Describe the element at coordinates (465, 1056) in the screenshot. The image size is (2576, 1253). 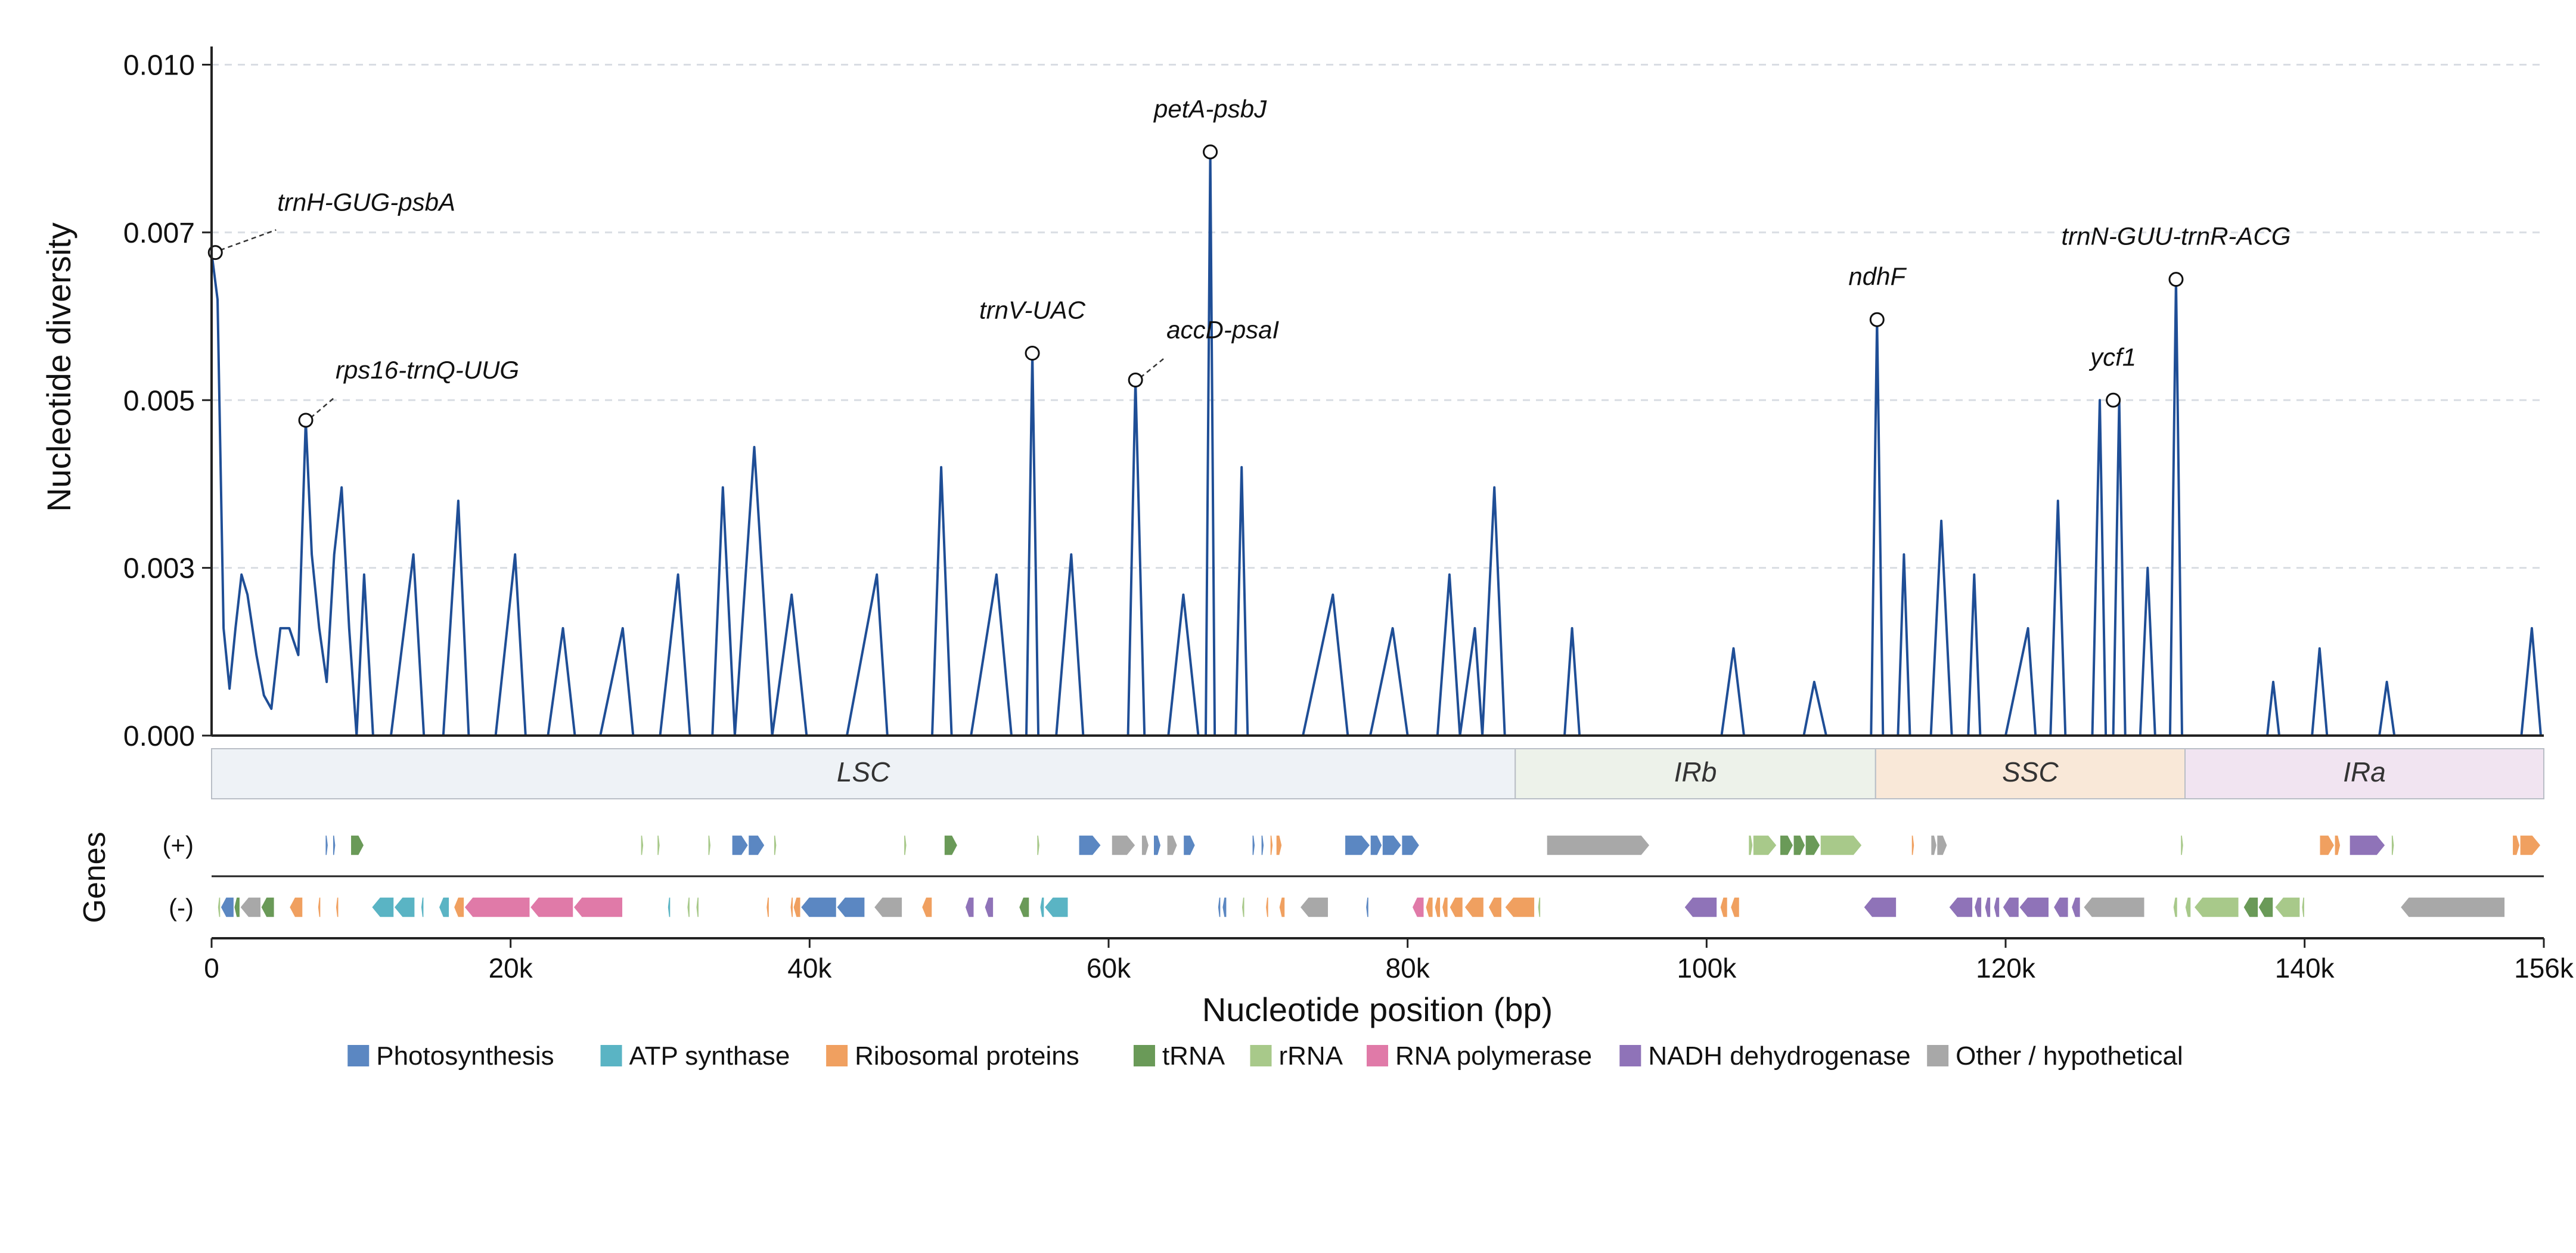
I see `legend-entry: Photosynthesis` at that location.